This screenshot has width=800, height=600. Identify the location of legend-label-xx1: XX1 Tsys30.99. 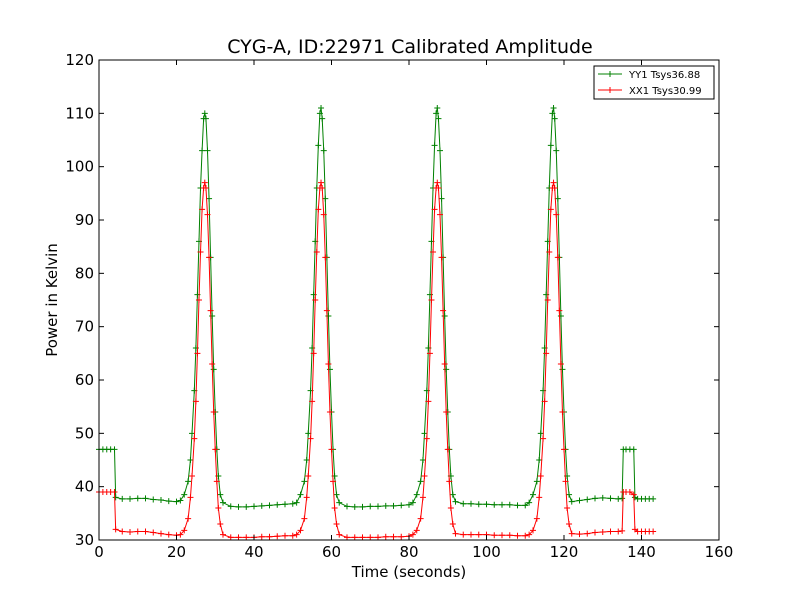
(665, 91).